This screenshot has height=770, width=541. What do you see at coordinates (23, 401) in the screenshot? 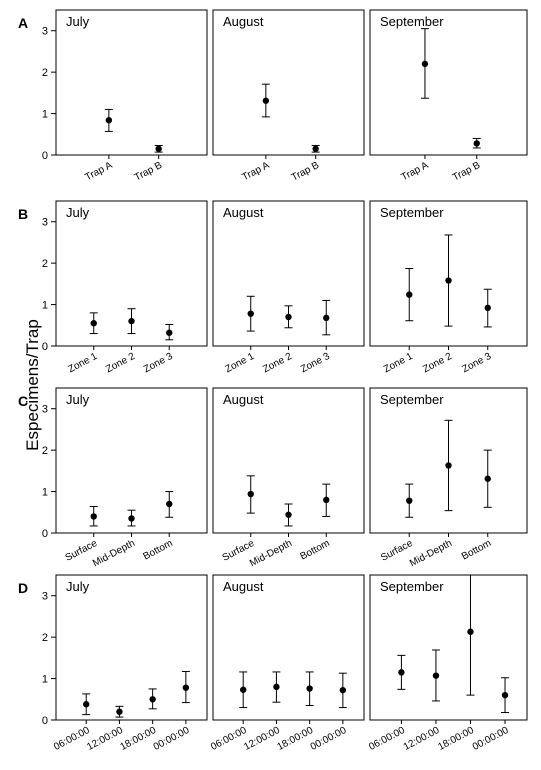
I see `panel-letter: C` at bounding box center [23, 401].